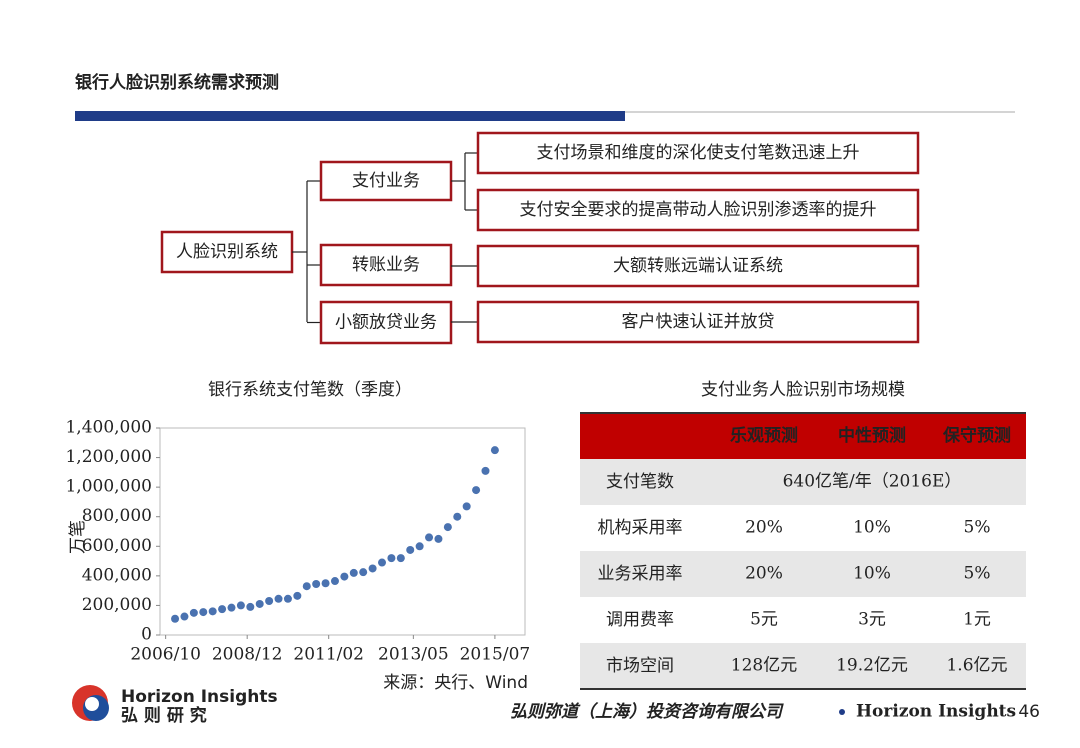 This screenshot has height=748, width=1080. What do you see at coordinates (764, 620) in the screenshot?
I see `cell: 5元` at bounding box center [764, 620].